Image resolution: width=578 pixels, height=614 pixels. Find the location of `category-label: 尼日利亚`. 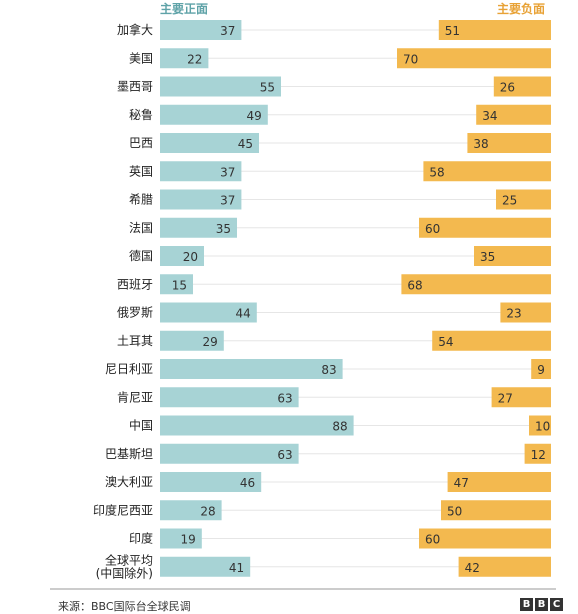

category-label: 尼日利亚 is located at coordinates (129, 369).